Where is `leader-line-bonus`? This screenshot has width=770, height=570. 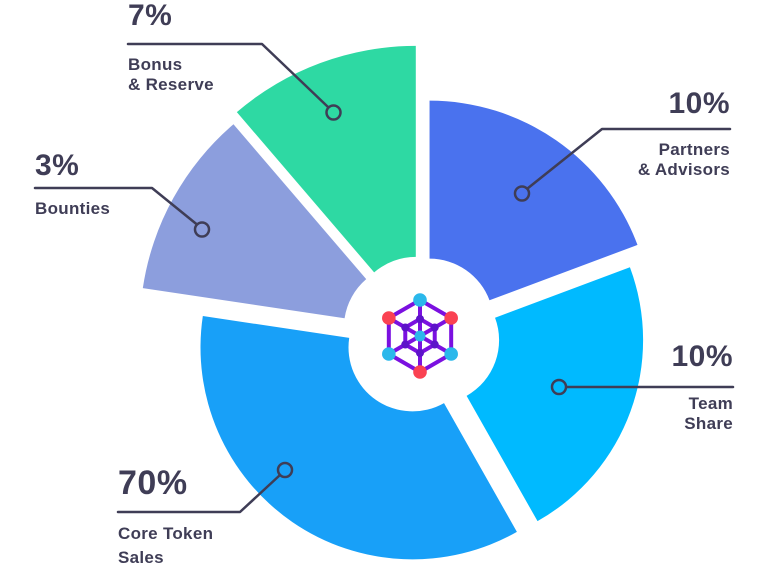 leader-line-bonus is located at coordinates (228, 75).